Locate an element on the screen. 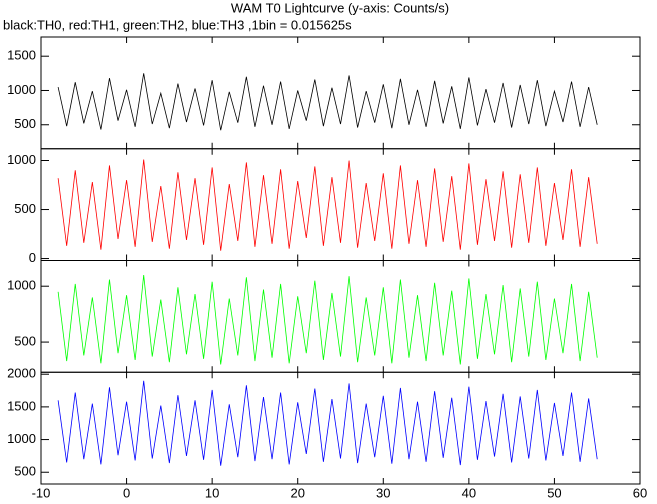 This screenshot has width=657, height=504. x-tick-label: 10 is located at coordinates (212, 492).